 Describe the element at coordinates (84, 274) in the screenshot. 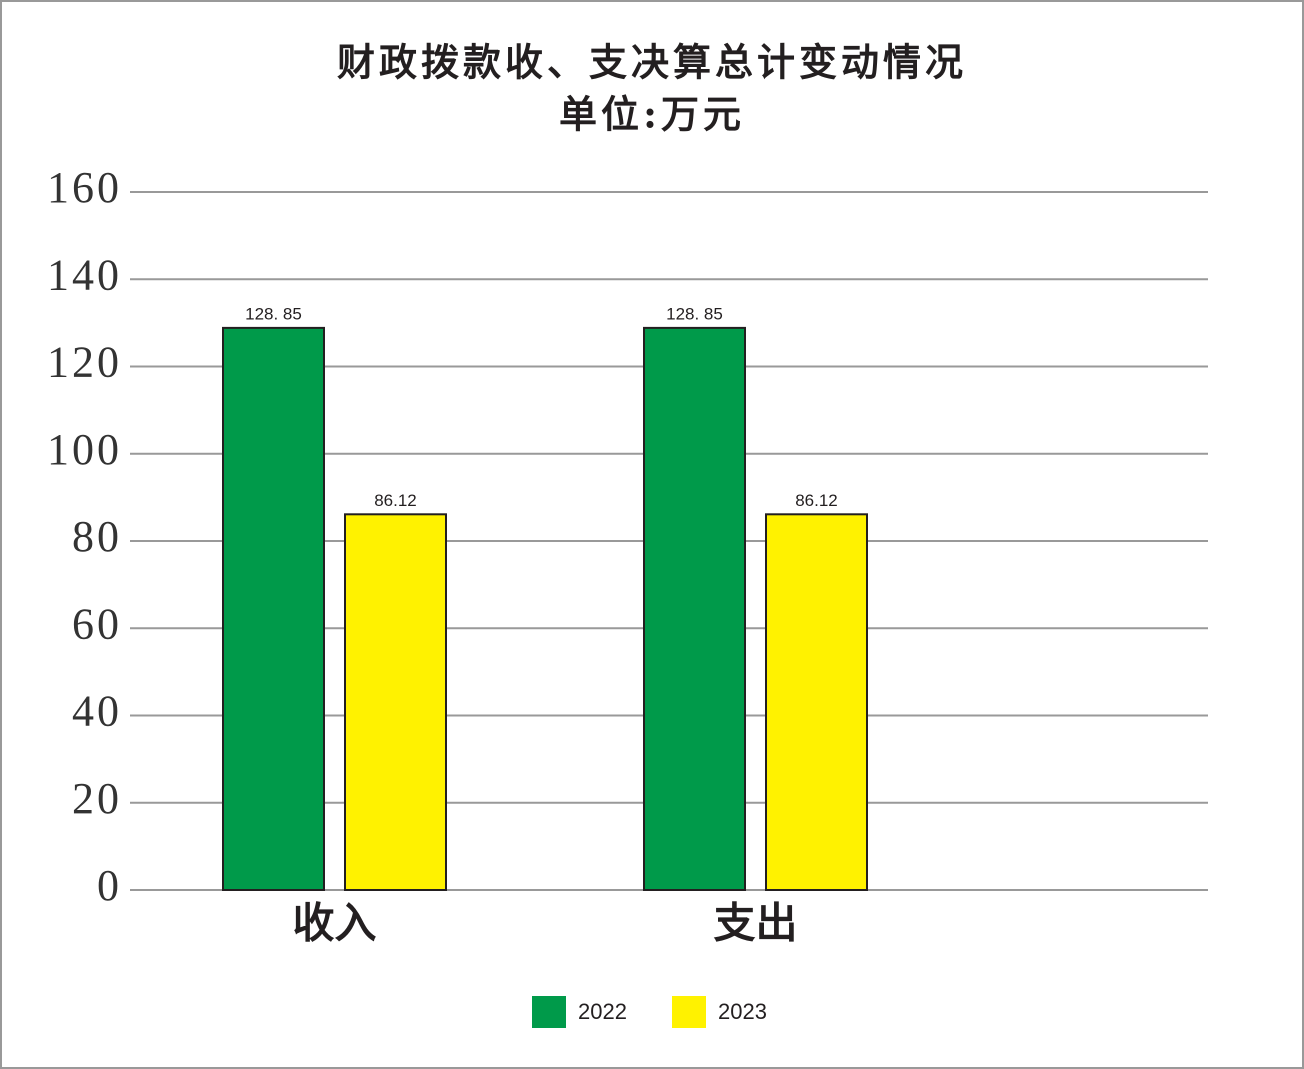

I see `y-tick-label: 140` at that location.